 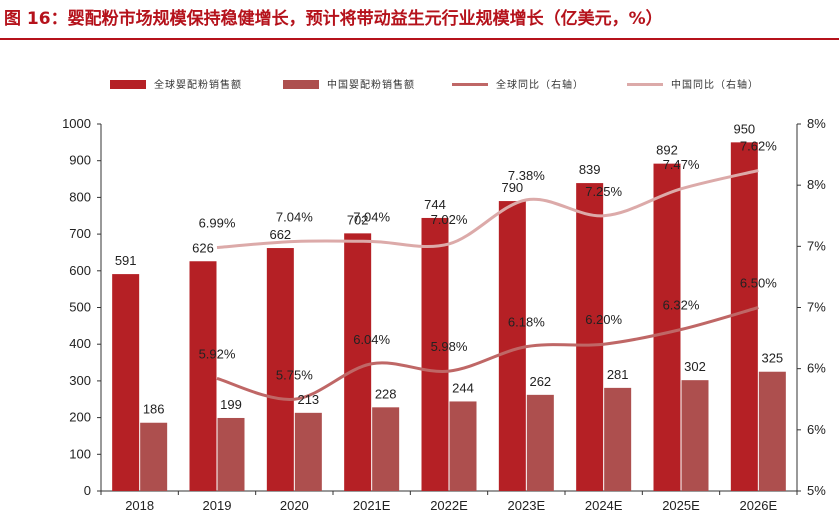 What do you see at coordinates (154, 409) in the screenshot?
I see `china-sales-label: 186` at bounding box center [154, 409].